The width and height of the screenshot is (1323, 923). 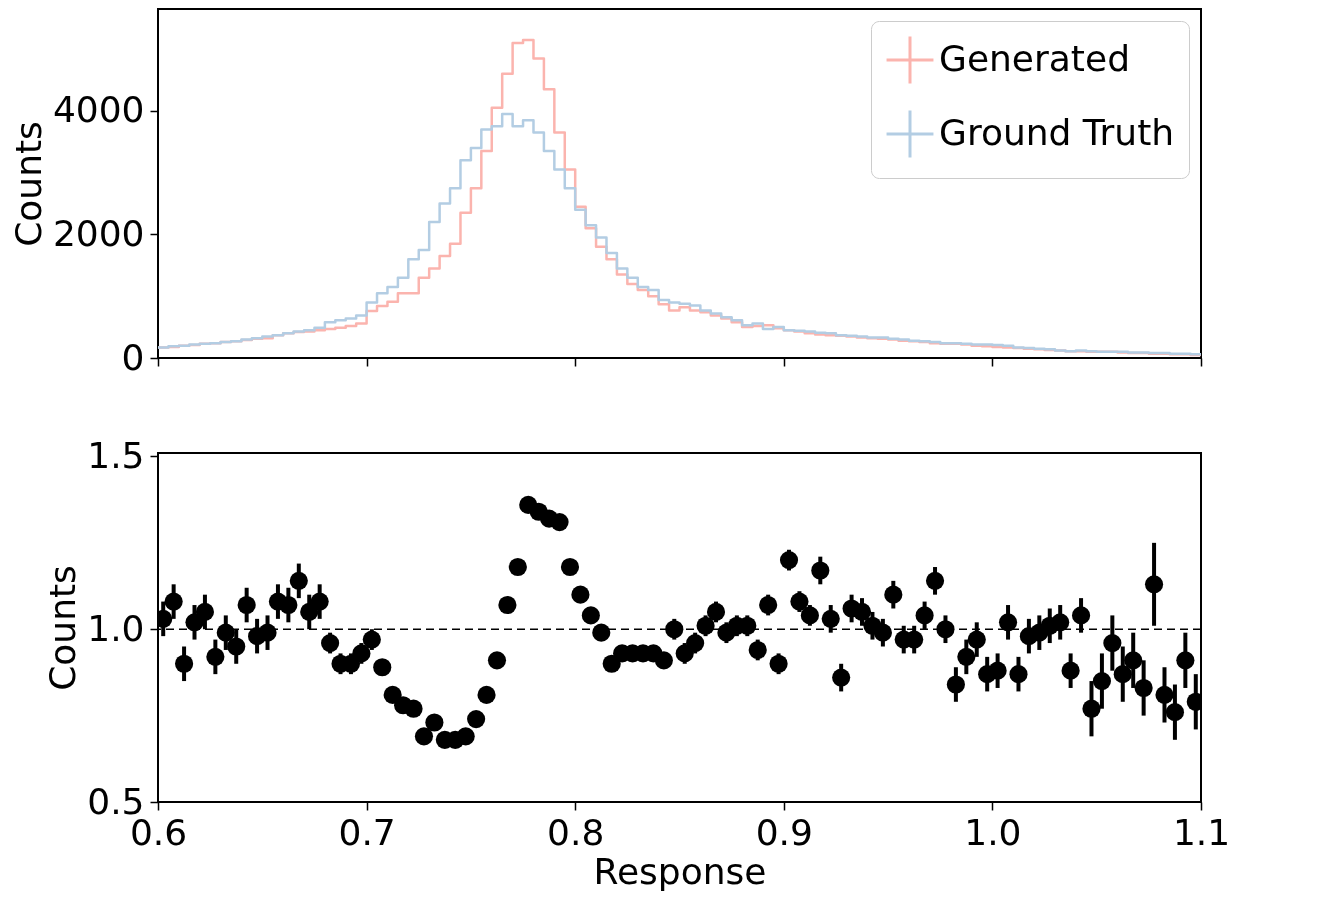 What do you see at coordinates (98, 110) in the screenshot?
I see `y-tick-label: 4000` at bounding box center [98, 110].